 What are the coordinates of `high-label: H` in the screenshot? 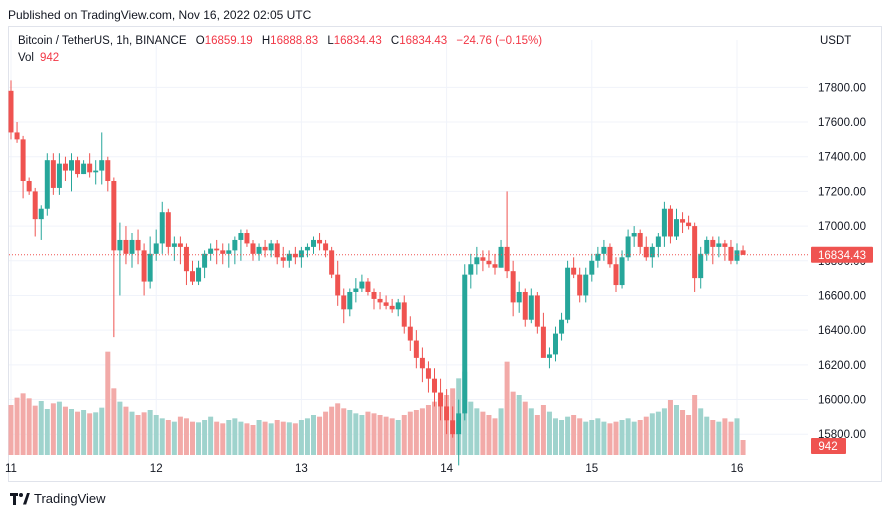 It's located at (266, 41).